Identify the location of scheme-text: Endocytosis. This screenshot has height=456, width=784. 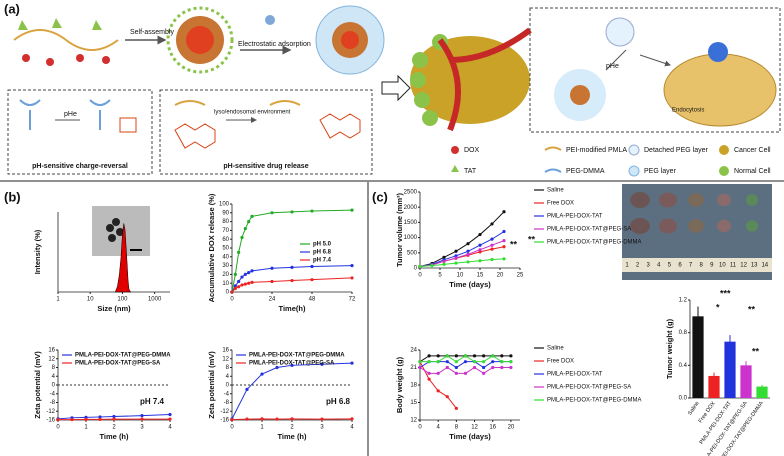
(688, 111).